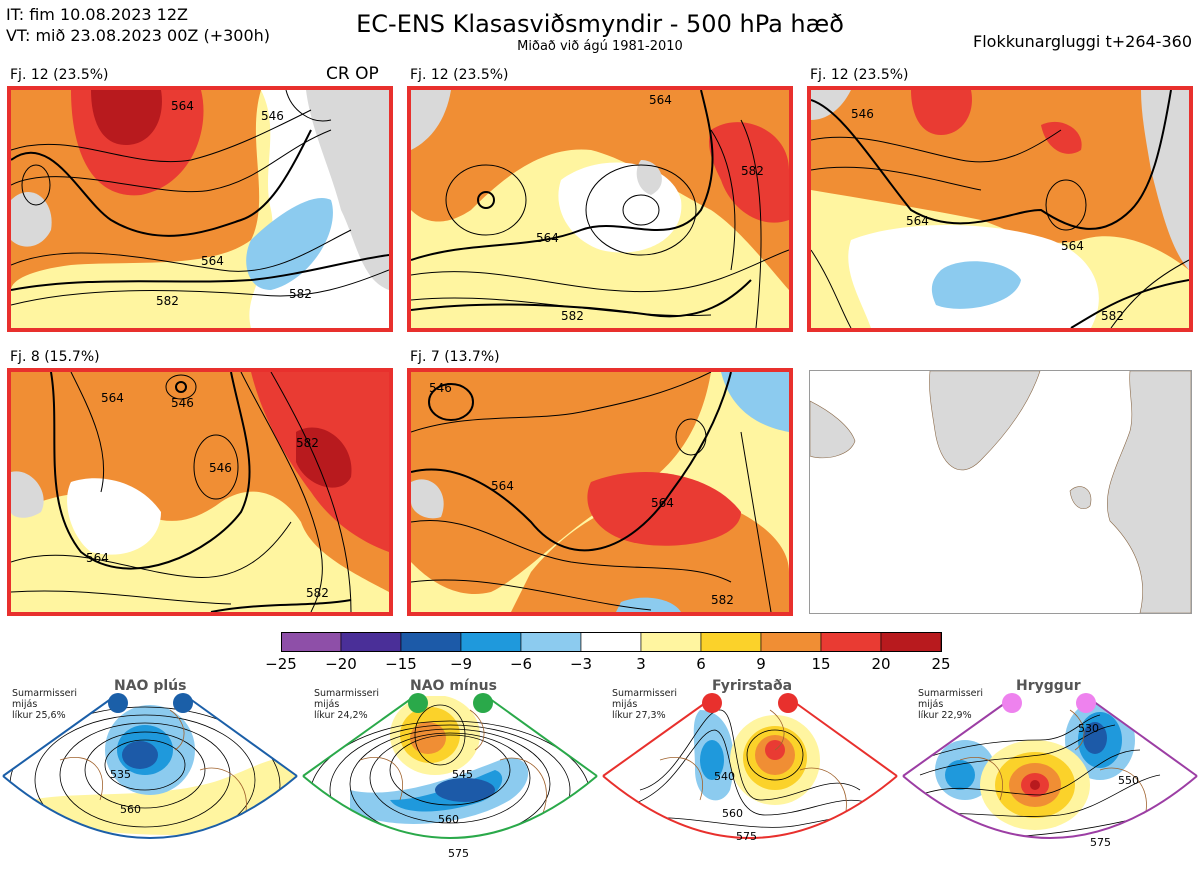 This screenshot has height=871, width=1200. What do you see at coordinates (1128, 780) in the screenshot?
I see `regime-contour-label: 550` at bounding box center [1128, 780].